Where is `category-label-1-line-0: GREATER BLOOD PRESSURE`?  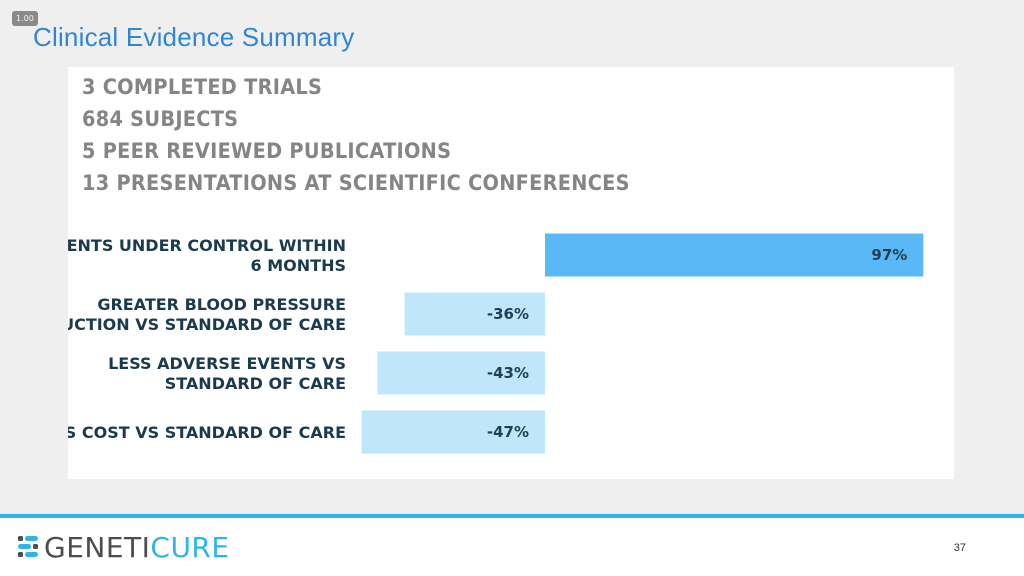
category-label-1-line-0: GREATER BLOOD PRESSURE is located at coordinates (221, 304).